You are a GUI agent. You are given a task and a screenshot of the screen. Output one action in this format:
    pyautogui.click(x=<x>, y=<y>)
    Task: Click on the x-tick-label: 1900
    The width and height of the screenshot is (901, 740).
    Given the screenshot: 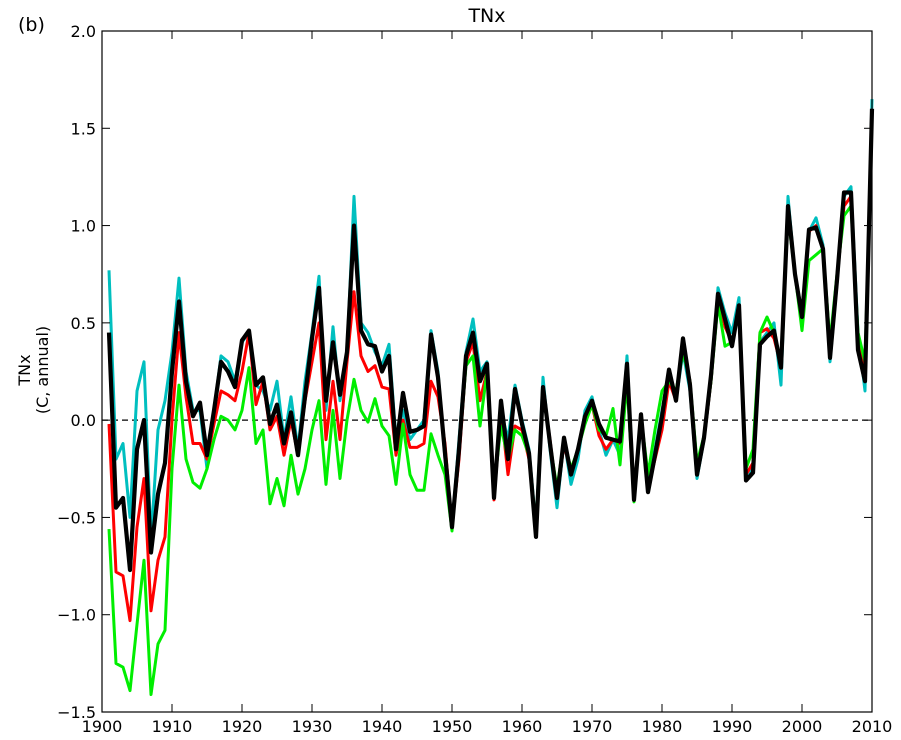 What is the action you would take?
    pyautogui.click(x=102, y=726)
    